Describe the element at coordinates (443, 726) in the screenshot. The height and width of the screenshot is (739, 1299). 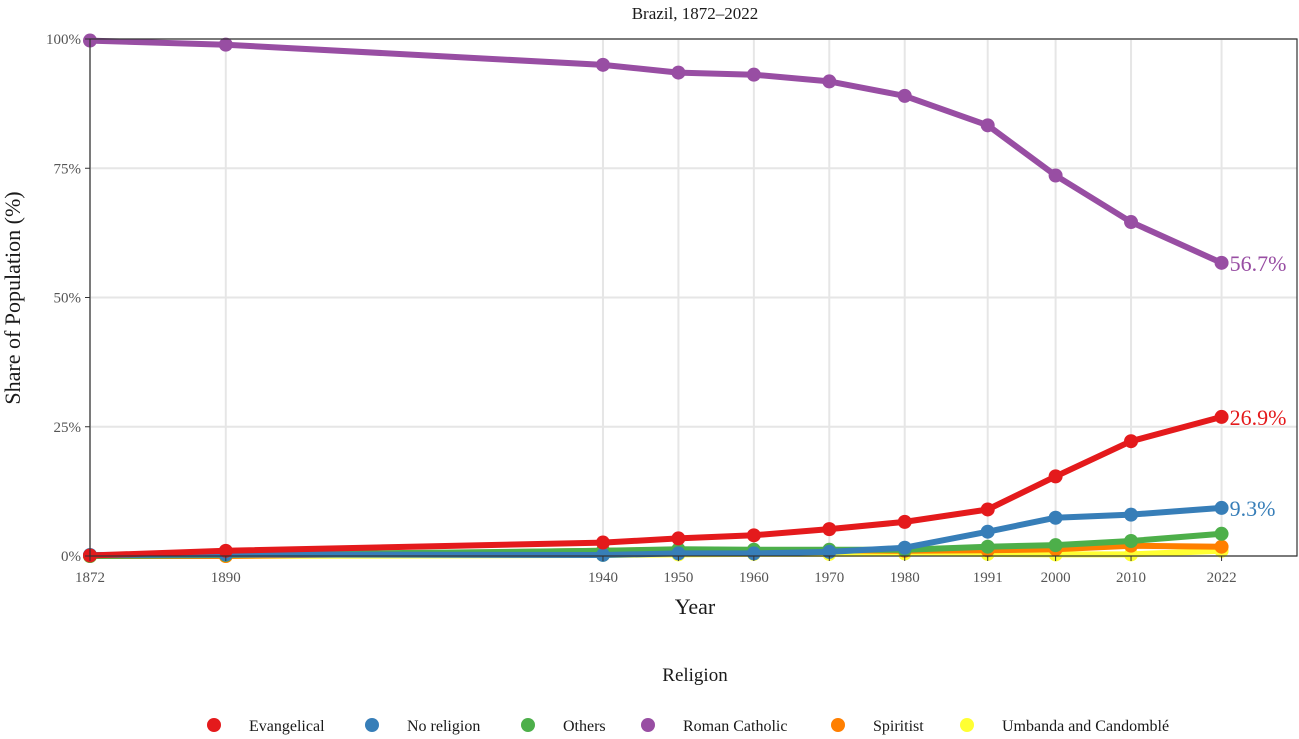
I see `legend-label: No religion` at that location.